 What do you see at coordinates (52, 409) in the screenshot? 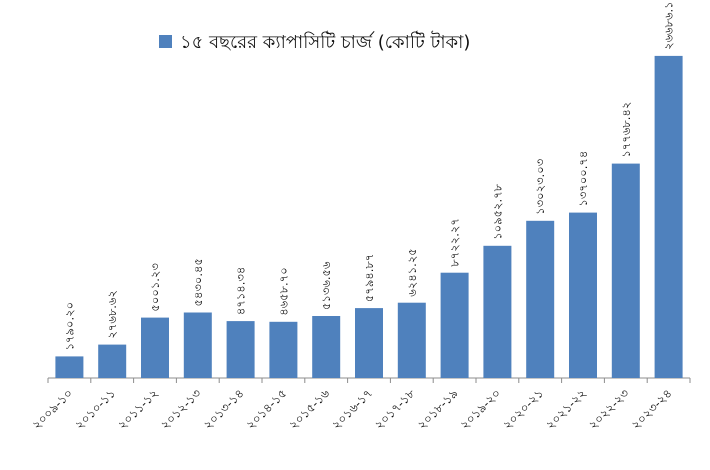
I see `x-tick-label: ২০০৯-১০` at bounding box center [52, 409].